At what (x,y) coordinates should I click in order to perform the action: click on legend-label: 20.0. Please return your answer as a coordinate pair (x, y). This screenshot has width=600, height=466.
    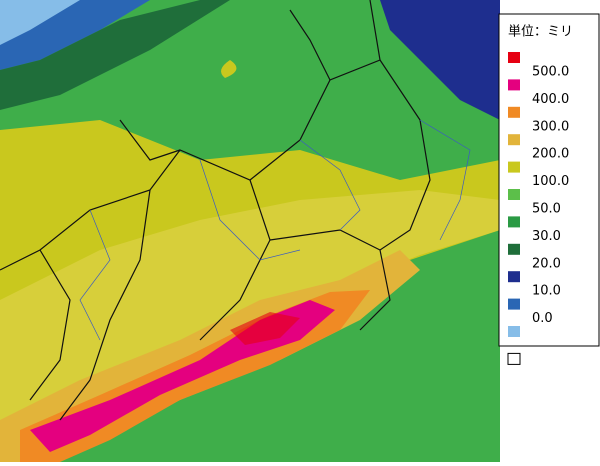
    Looking at the image, I should click on (546, 263).